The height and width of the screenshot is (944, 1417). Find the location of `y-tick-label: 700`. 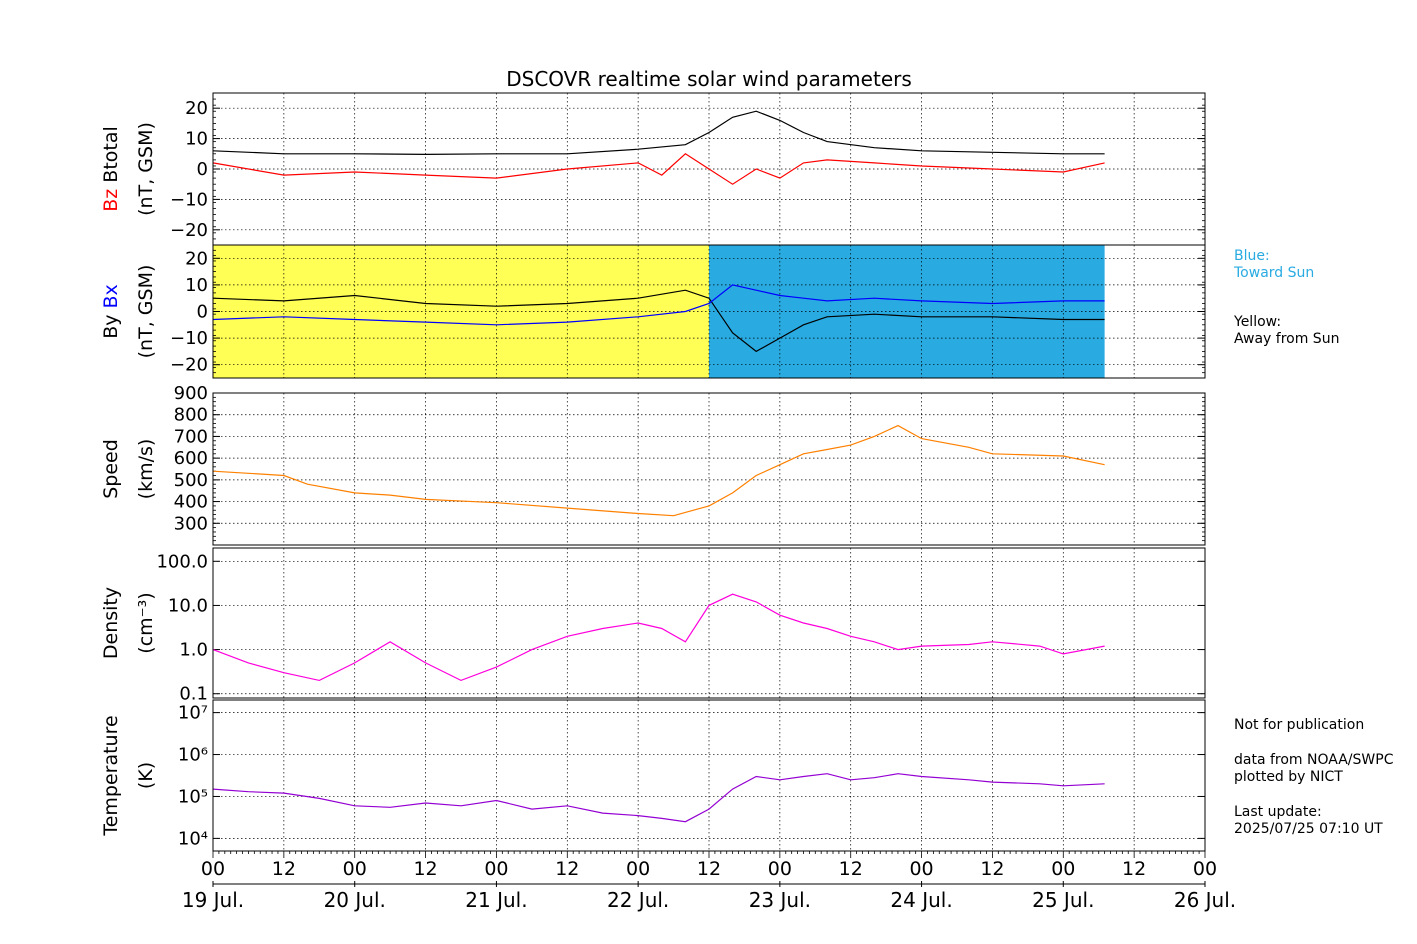

y-tick-label: 700 is located at coordinates (191, 436).